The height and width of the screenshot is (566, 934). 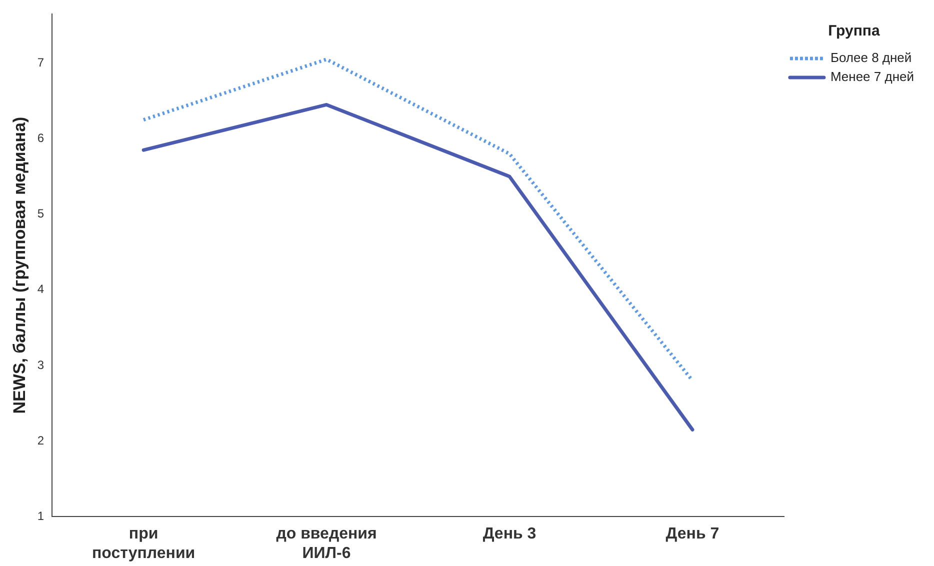 I want to click on y-tick-label: 7, so click(x=40, y=62).